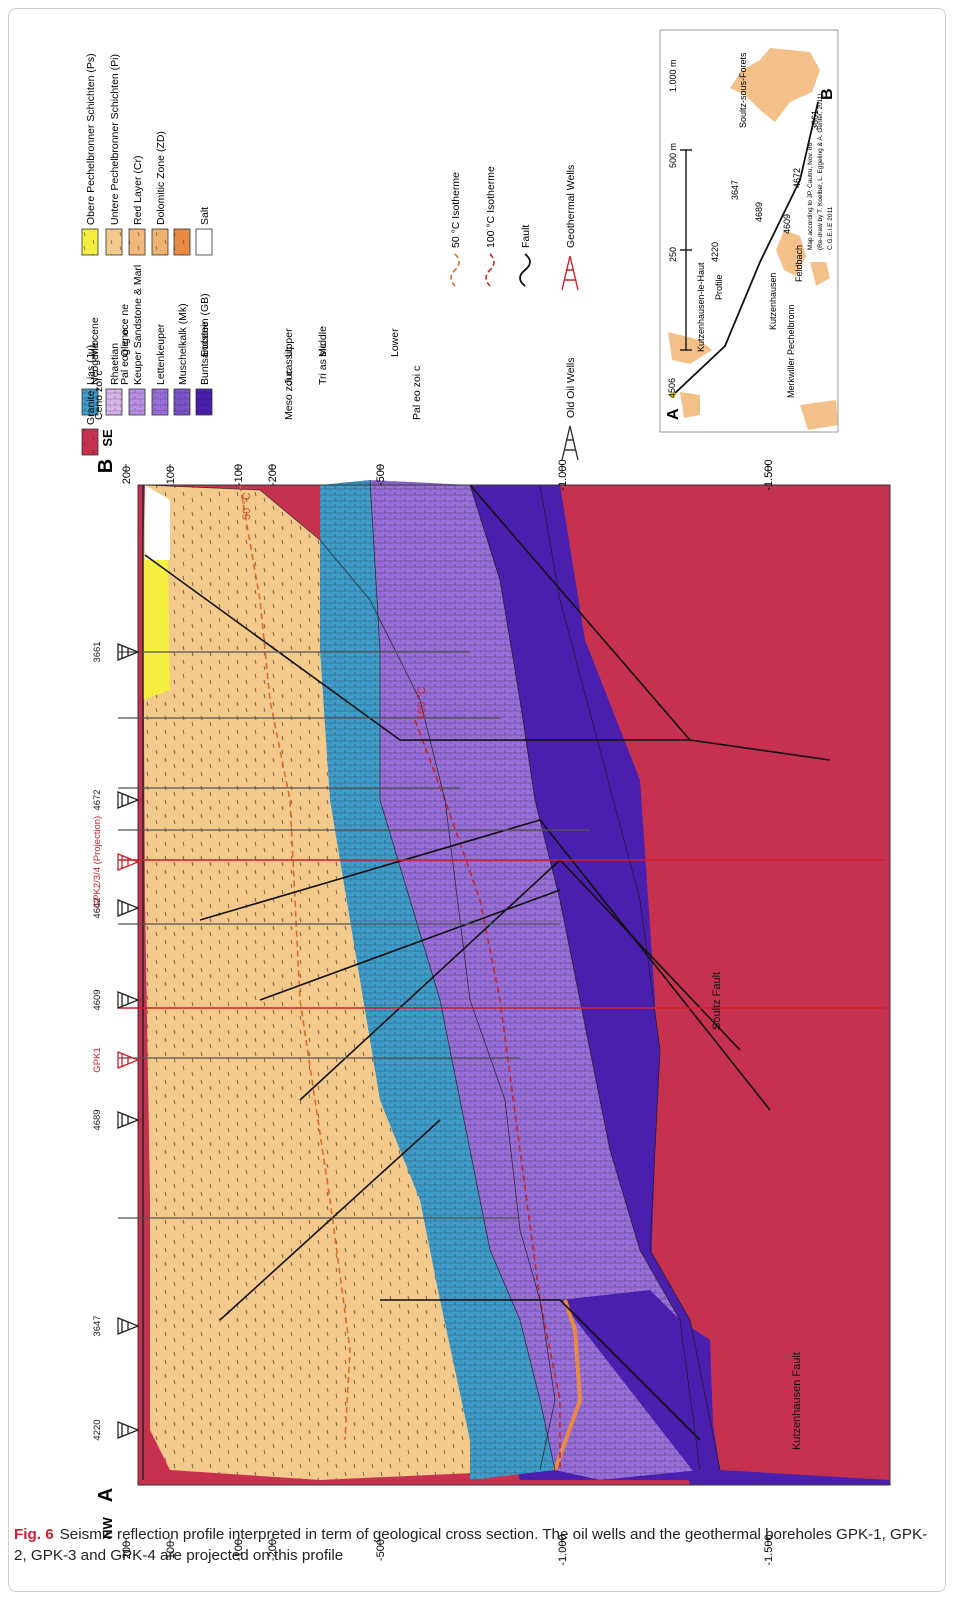  Describe the element at coordinates (99, 395) in the screenshot. I see `era-label: Ceno zoi c` at that location.